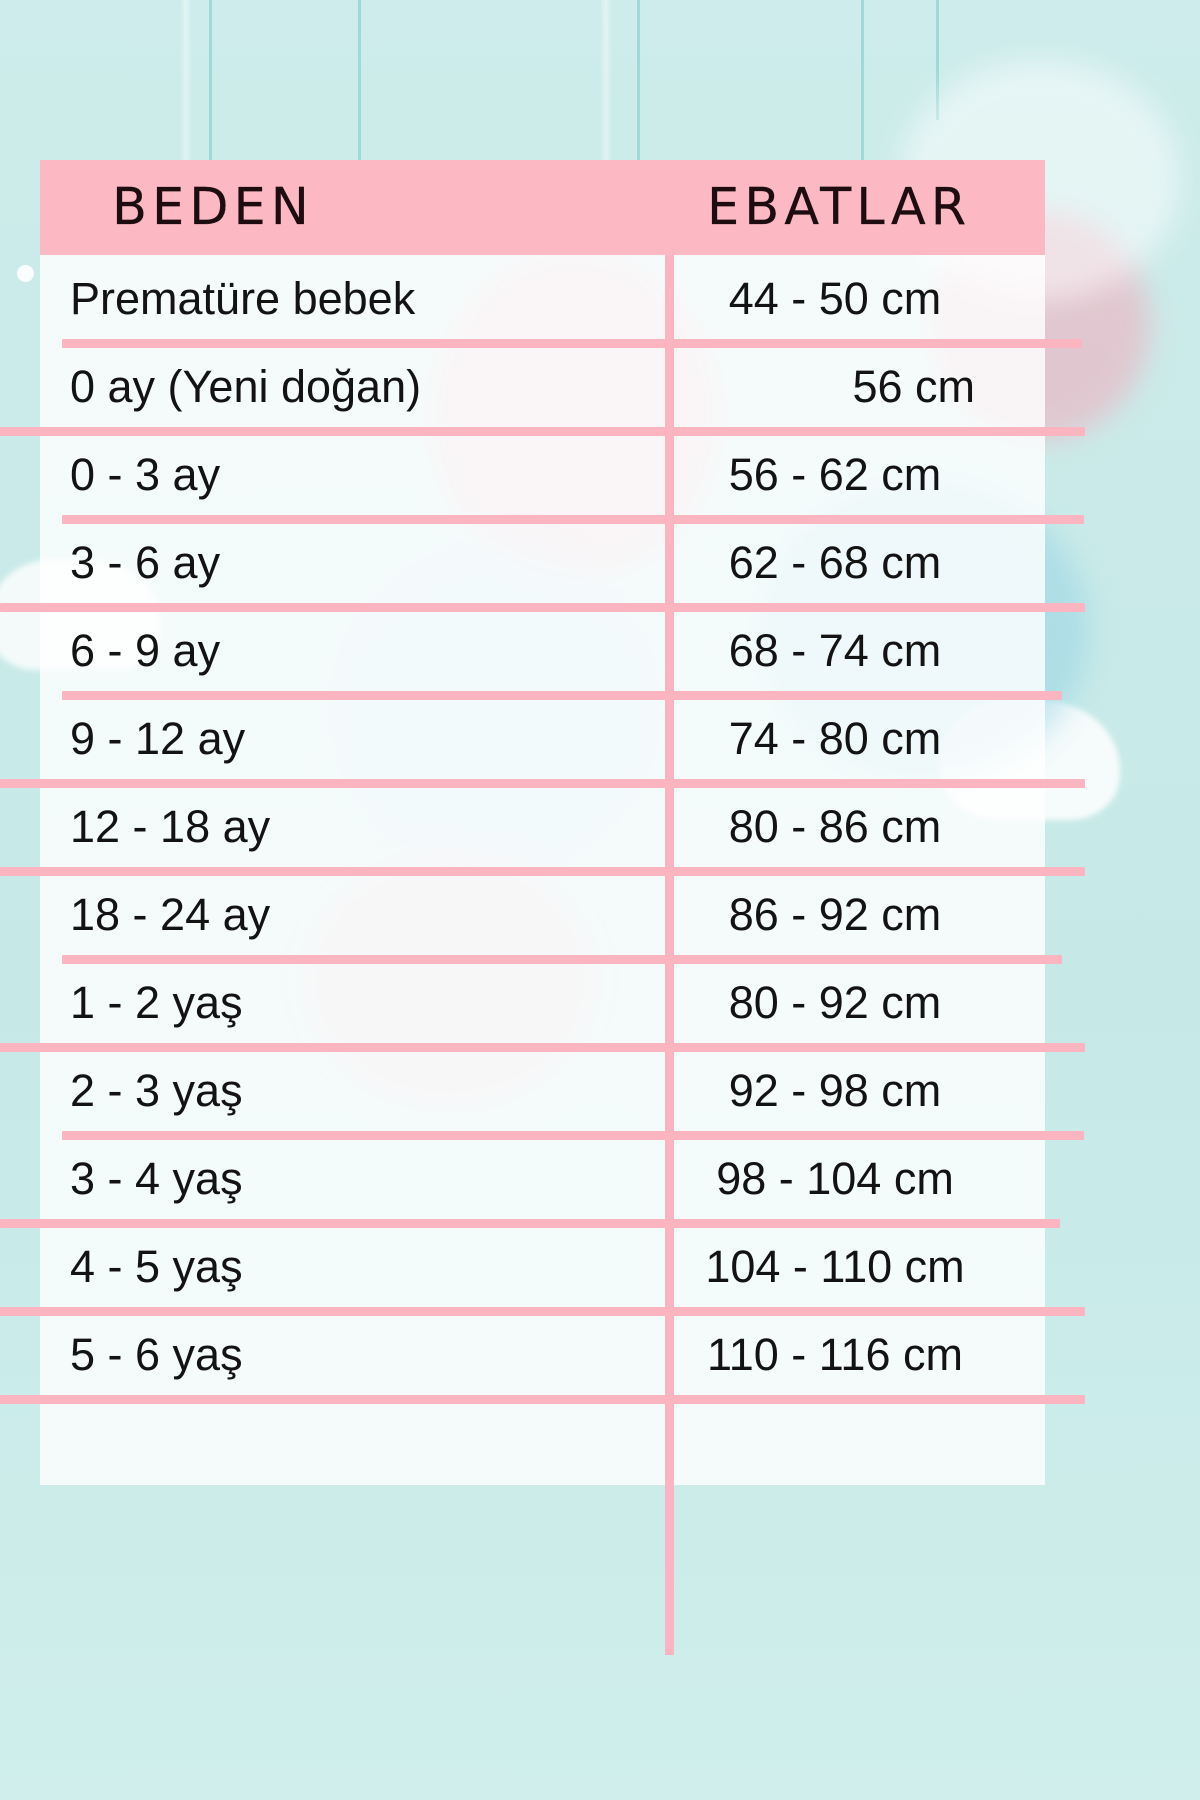  Describe the element at coordinates (542, 915) in the screenshot. I see `table-row: 18 - 24 ay 86 - 92 cm` at that location.